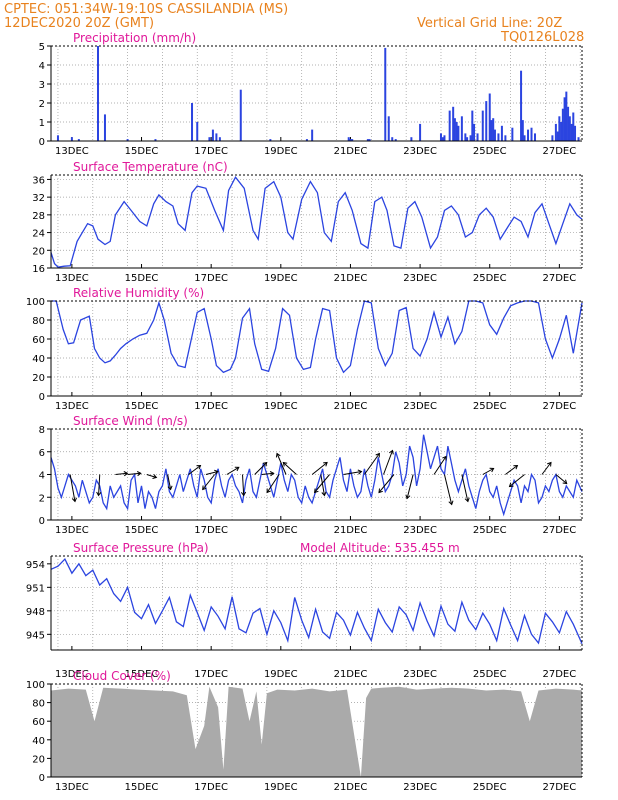 This screenshot has width=618, height=800. I want to click on humidity-ytick-label: 0, so click(42, 397).